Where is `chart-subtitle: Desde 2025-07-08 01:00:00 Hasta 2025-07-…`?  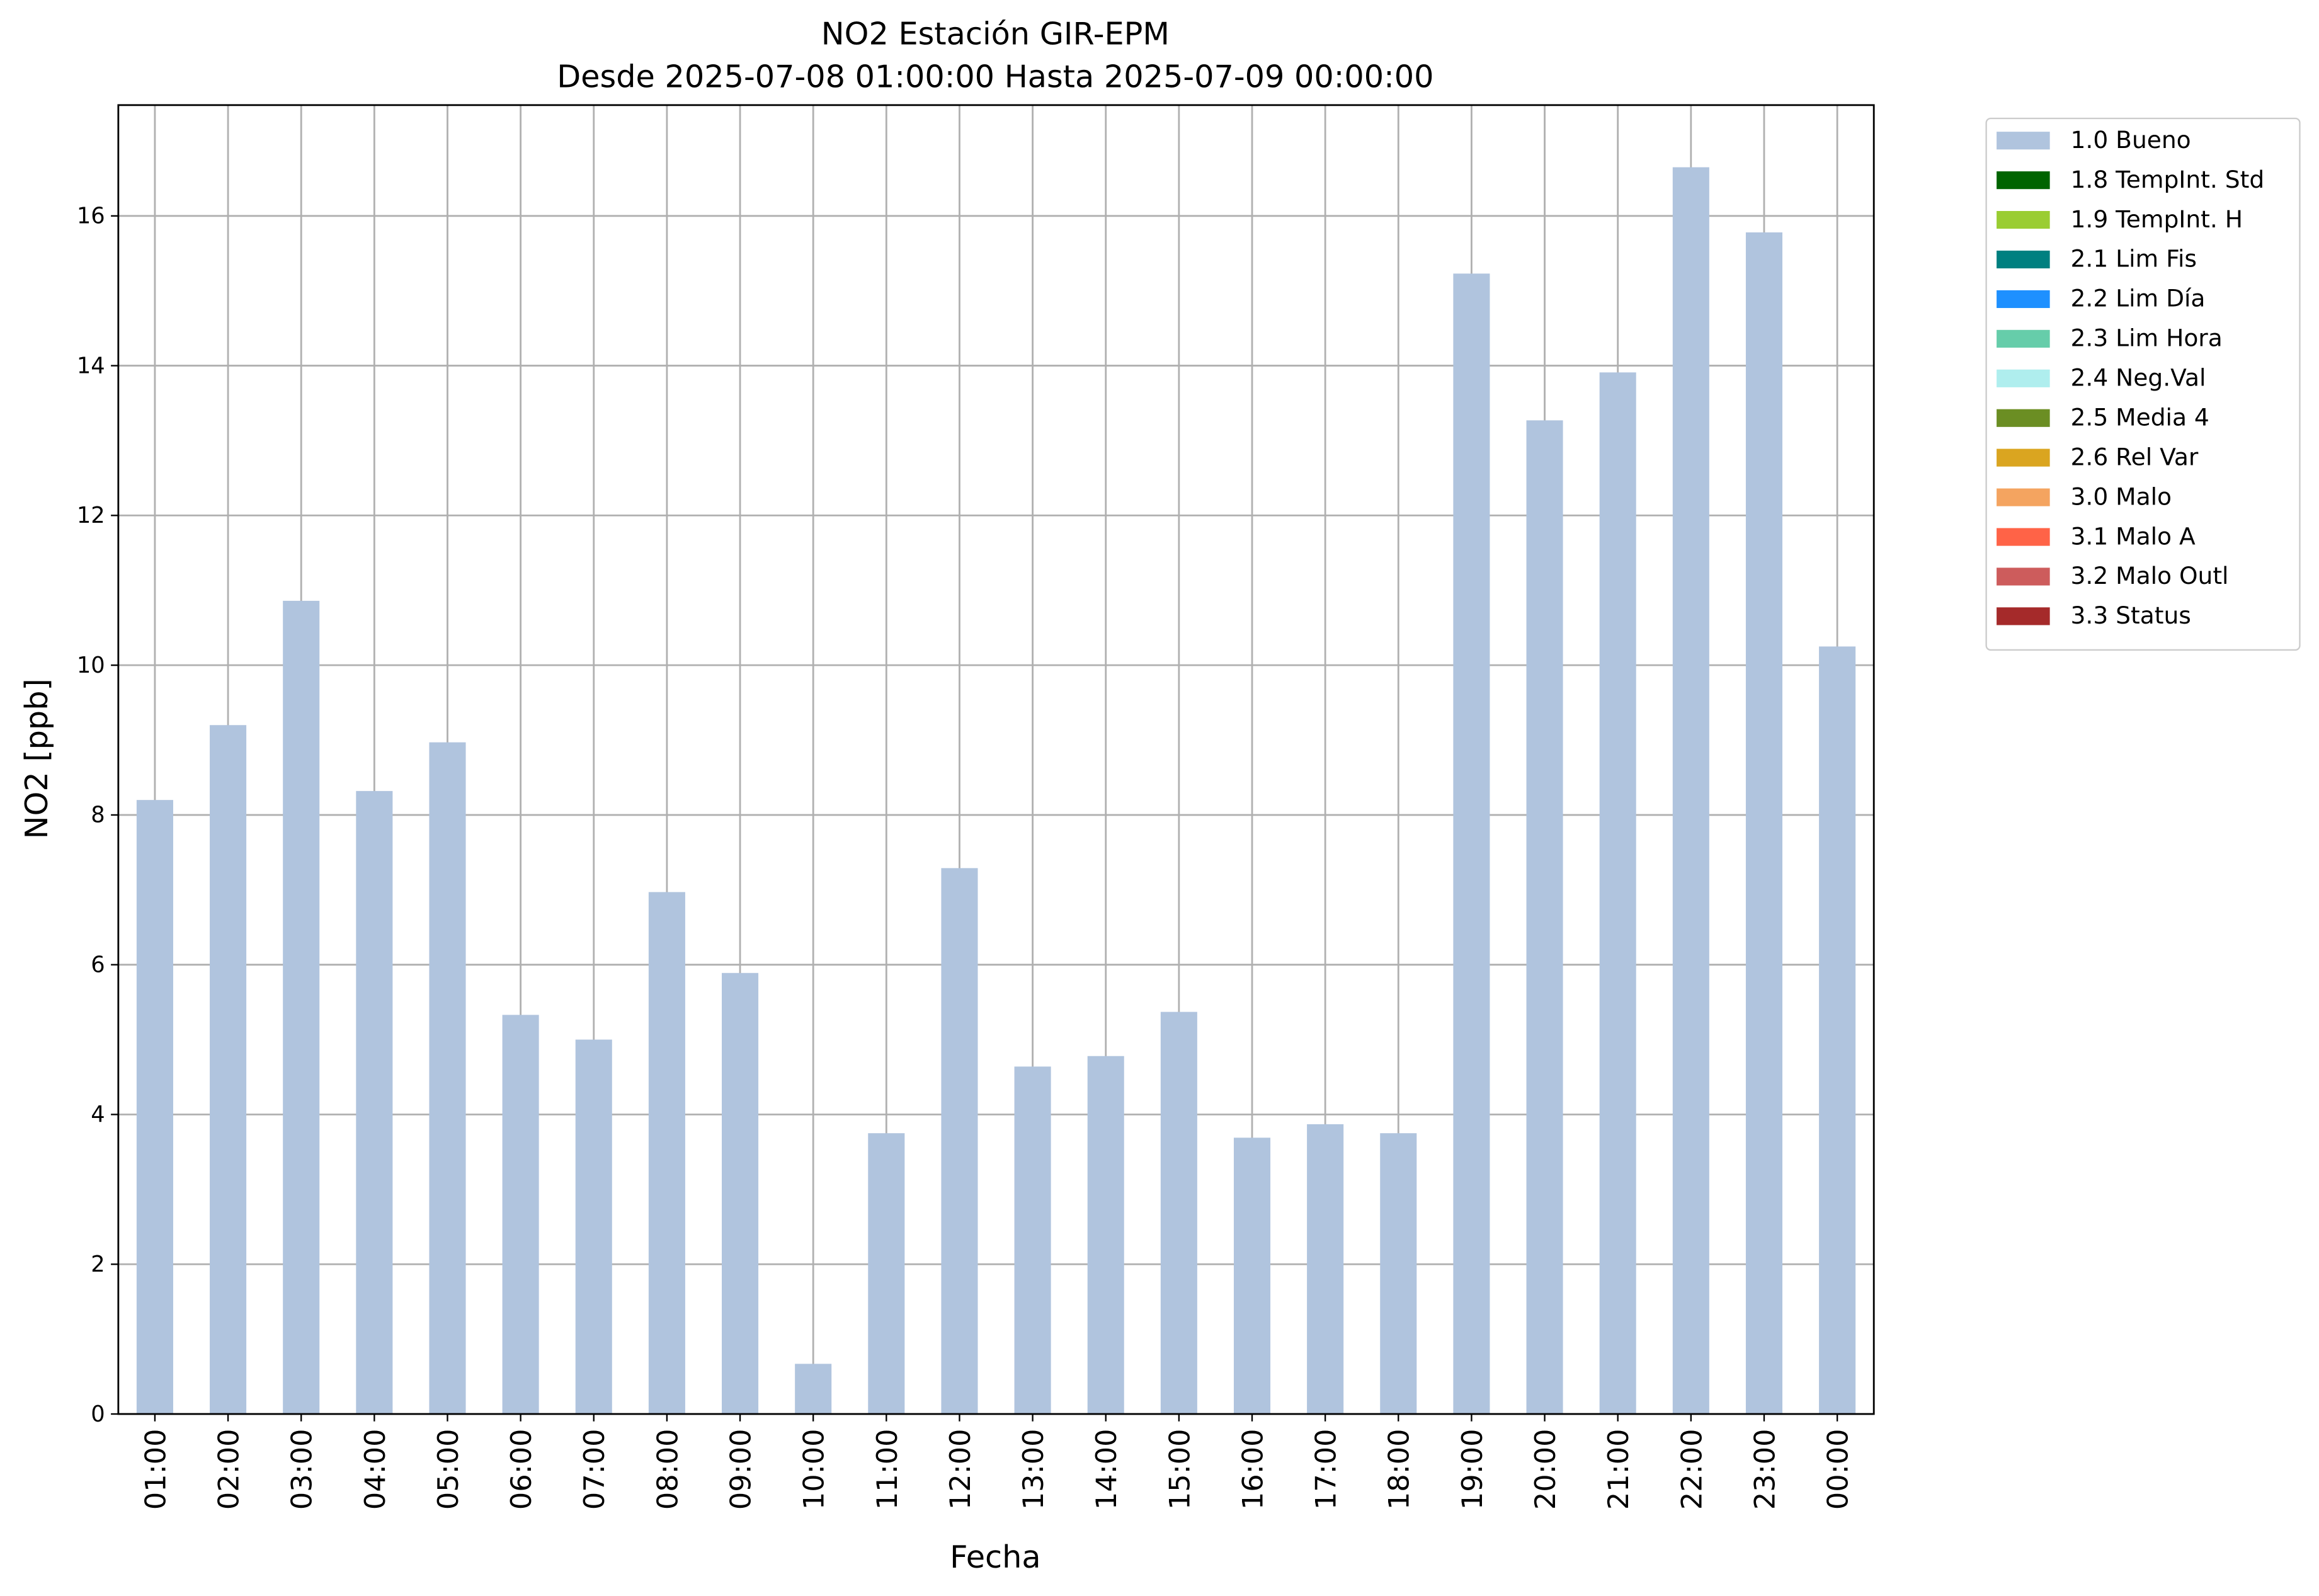
chart-subtitle: Desde 2025-07-08 01:00:00 Hasta 2025-07-… is located at coordinates (995, 77).